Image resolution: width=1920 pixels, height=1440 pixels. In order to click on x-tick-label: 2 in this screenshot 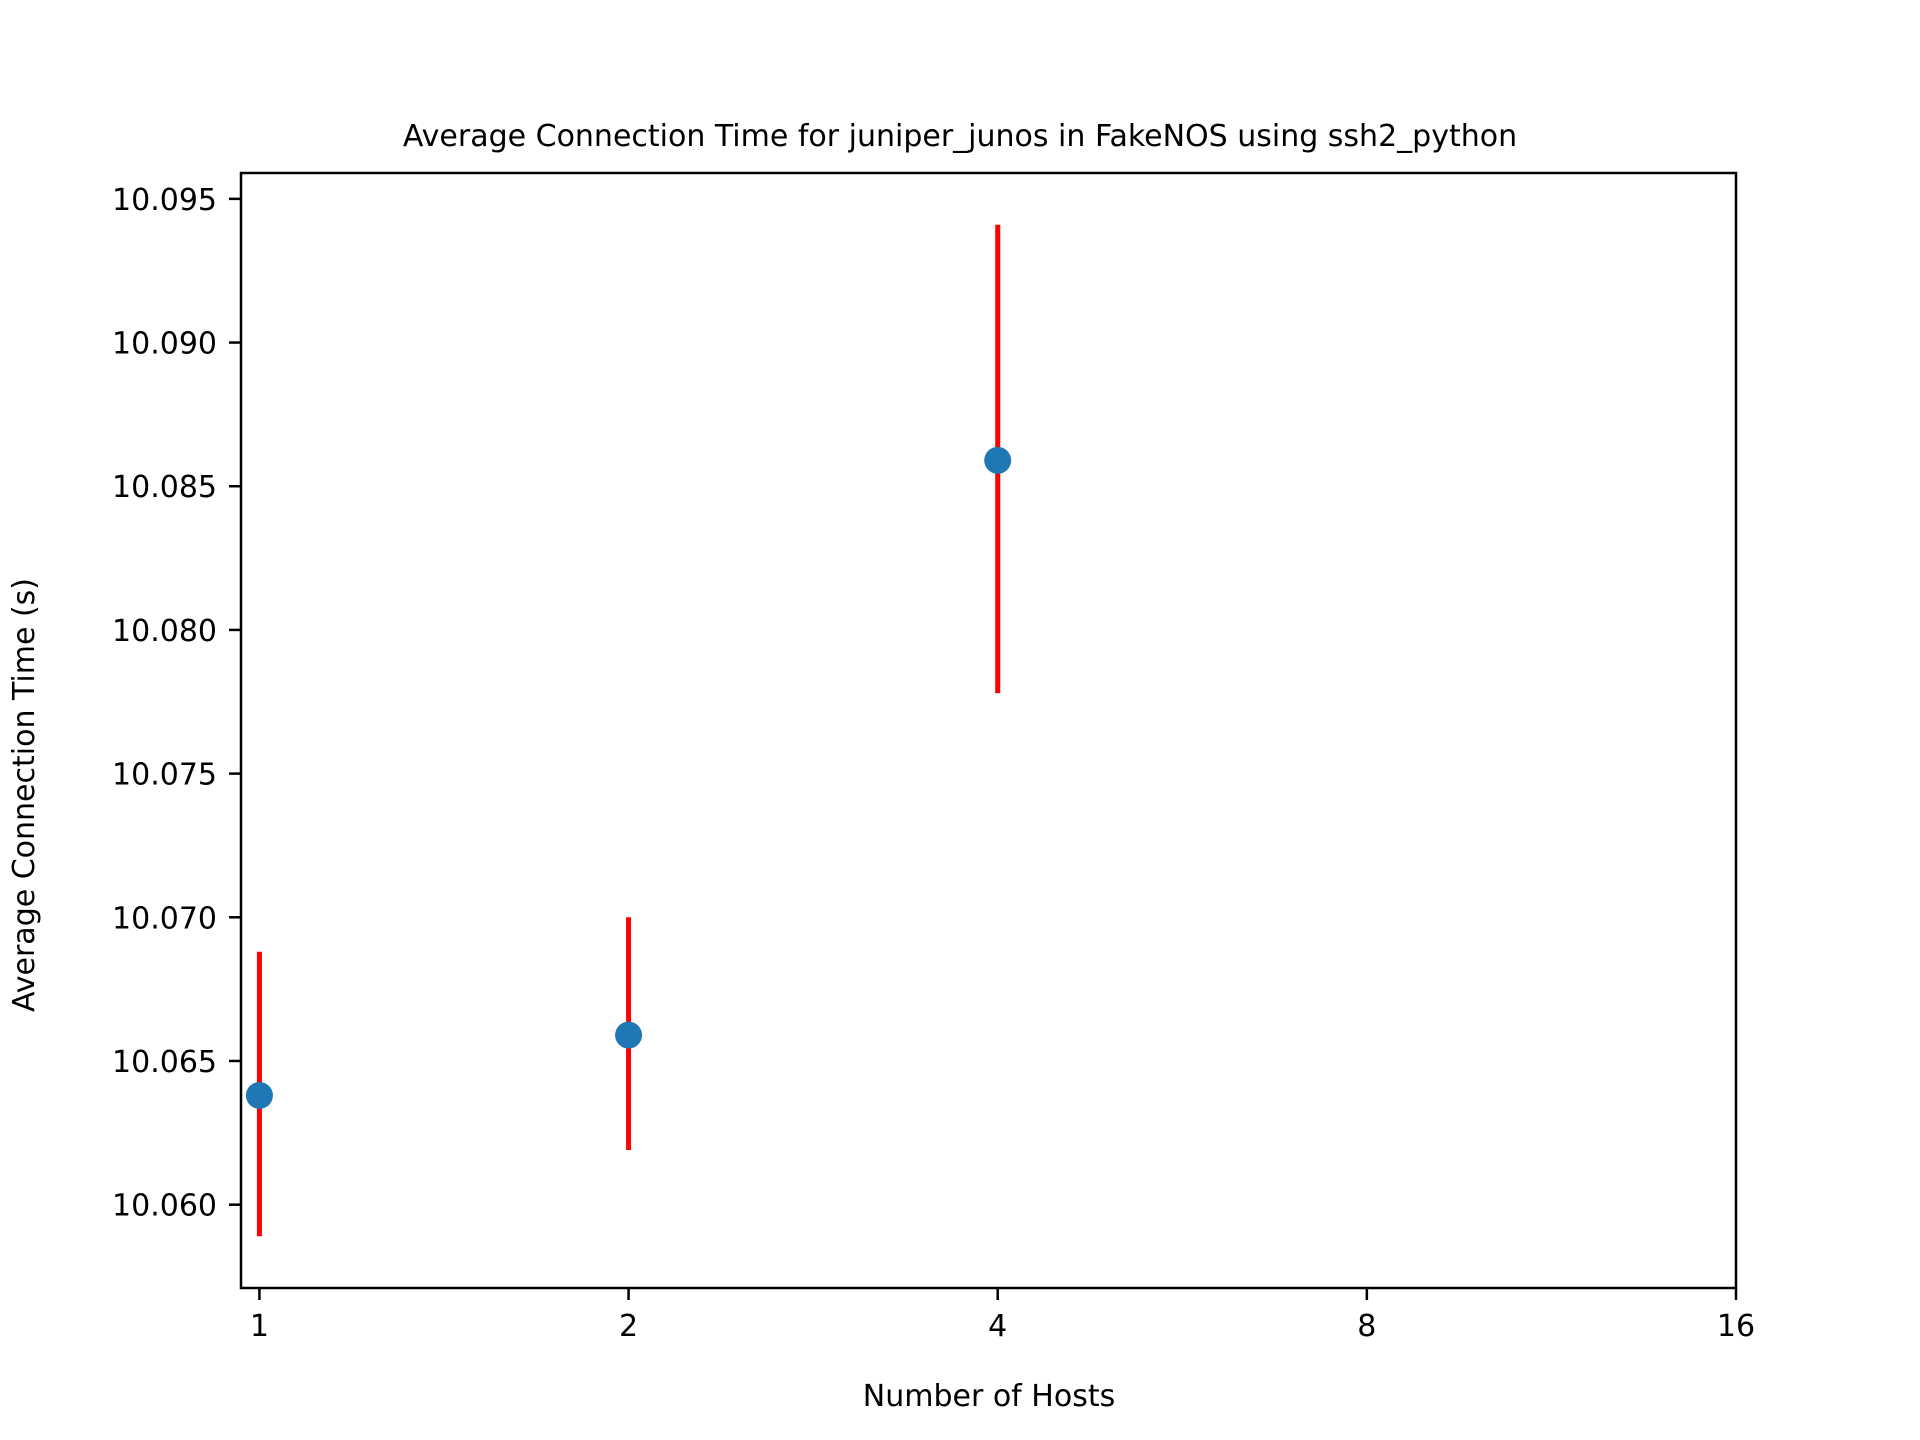, I will do `click(628, 1326)`.